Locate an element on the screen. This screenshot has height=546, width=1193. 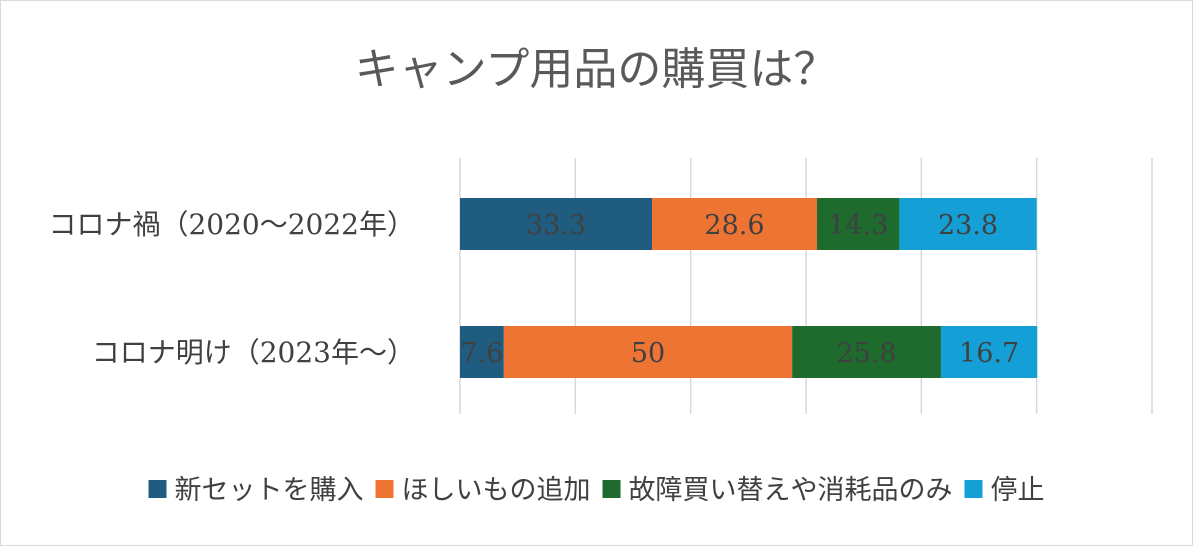
data-label: 7.6 is located at coordinates (481, 353).